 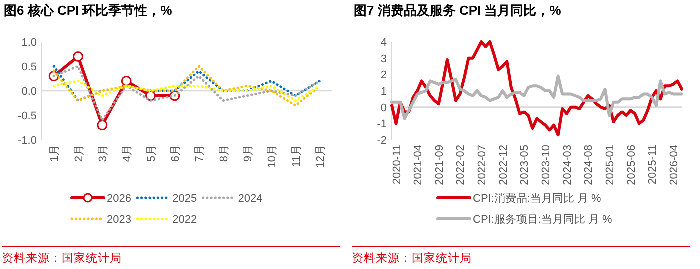 What do you see at coordinates (79, 153) in the screenshot?
I see `x-tick-label: 2月` at bounding box center [79, 153].